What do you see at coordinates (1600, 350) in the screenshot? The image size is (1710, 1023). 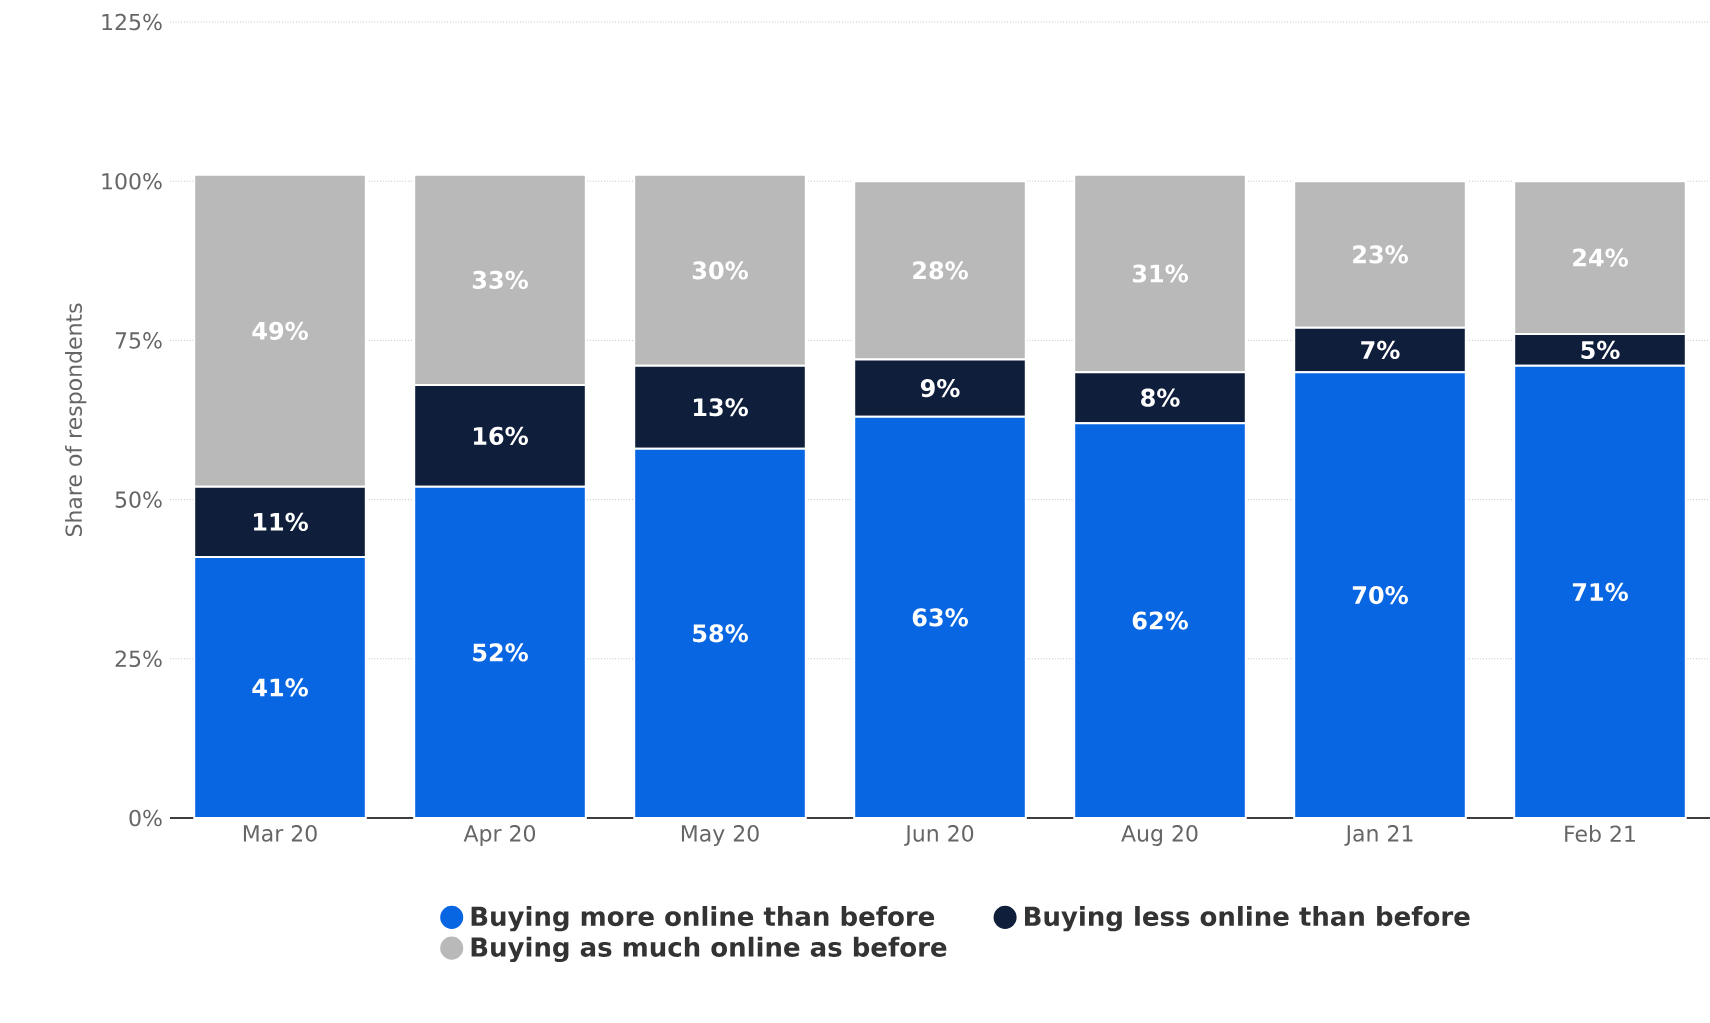 I see `data-label: 5%` at bounding box center [1600, 350].